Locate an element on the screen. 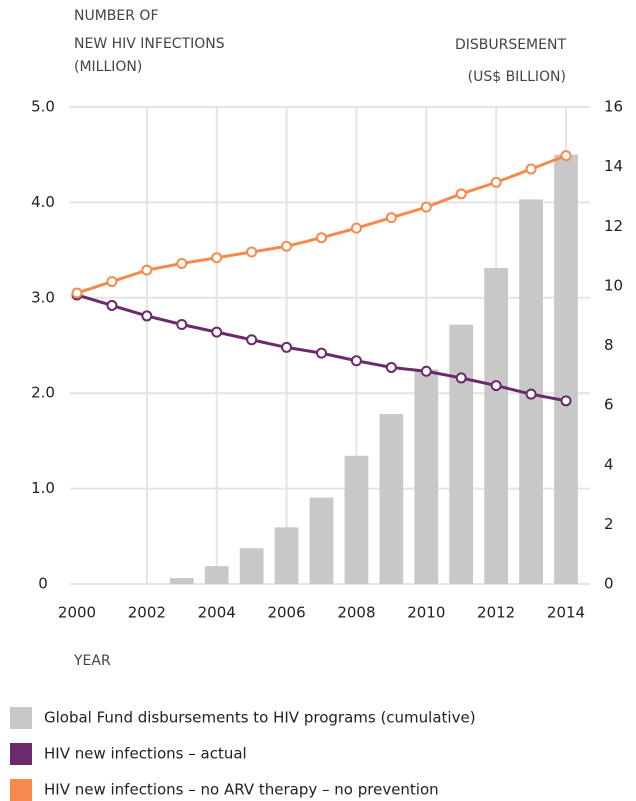 The image size is (636, 801). y2-tick-label: 16 is located at coordinates (613, 107).